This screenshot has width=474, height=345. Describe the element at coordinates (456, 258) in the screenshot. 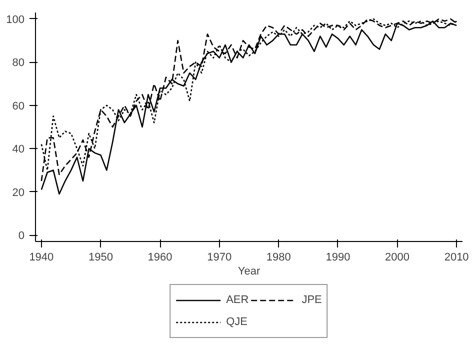

I see `x-tick-label: 2010` at that location.